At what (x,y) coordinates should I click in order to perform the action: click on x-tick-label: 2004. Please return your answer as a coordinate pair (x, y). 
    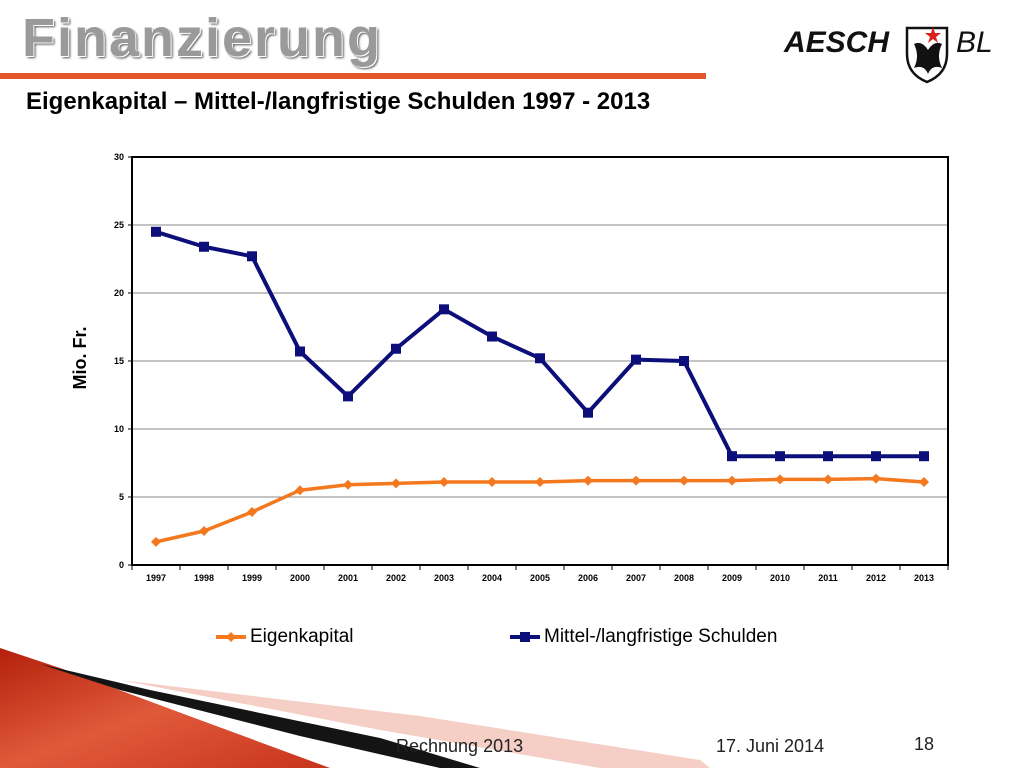
    Looking at the image, I should click on (492, 578).